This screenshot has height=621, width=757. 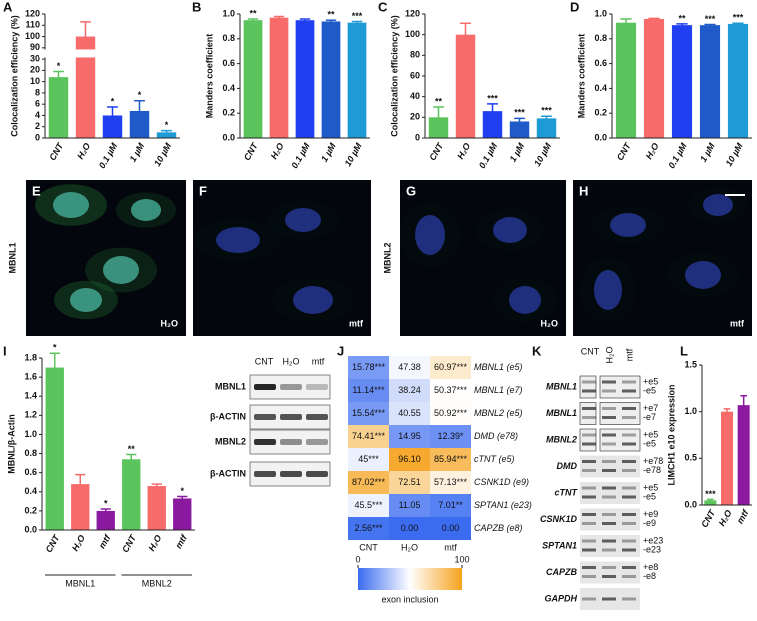 What do you see at coordinates (196, 7) in the screenshot?
I see `panel-letter: B` at bounding box center [196, 7].